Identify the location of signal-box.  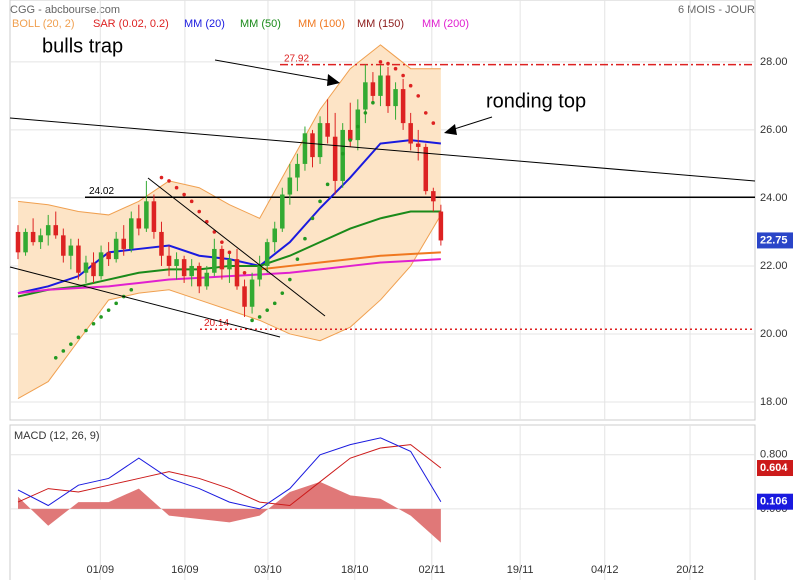
(775, 468).